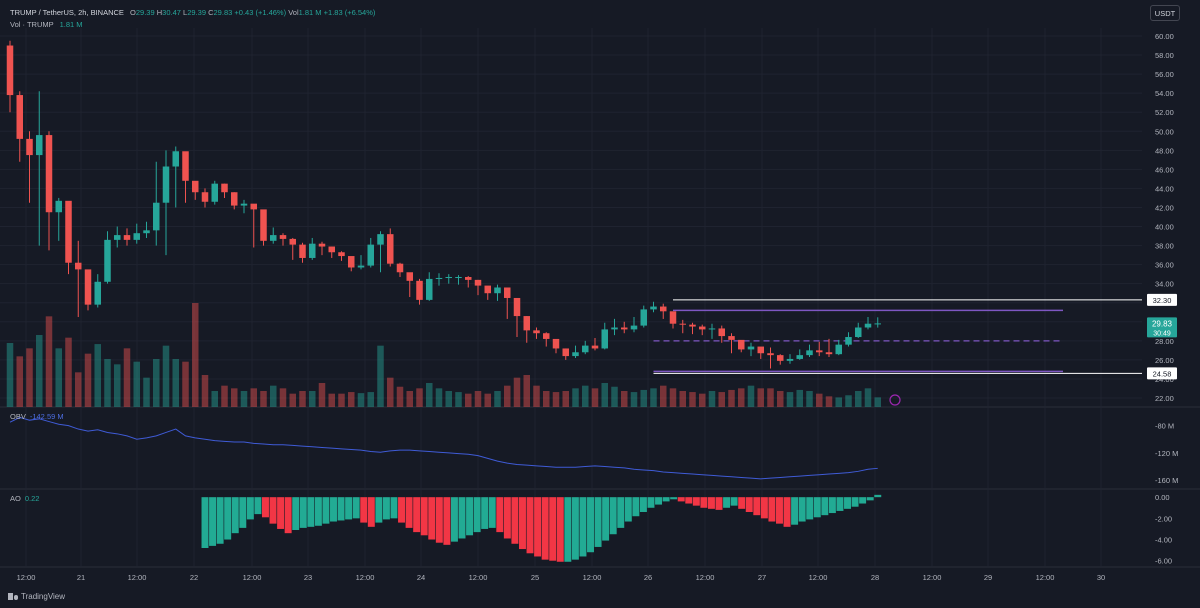 The image size is (1200, 608). Describe the element at coordinates (895, 400) in the screenshot. I see `lightning-icon` at that location.